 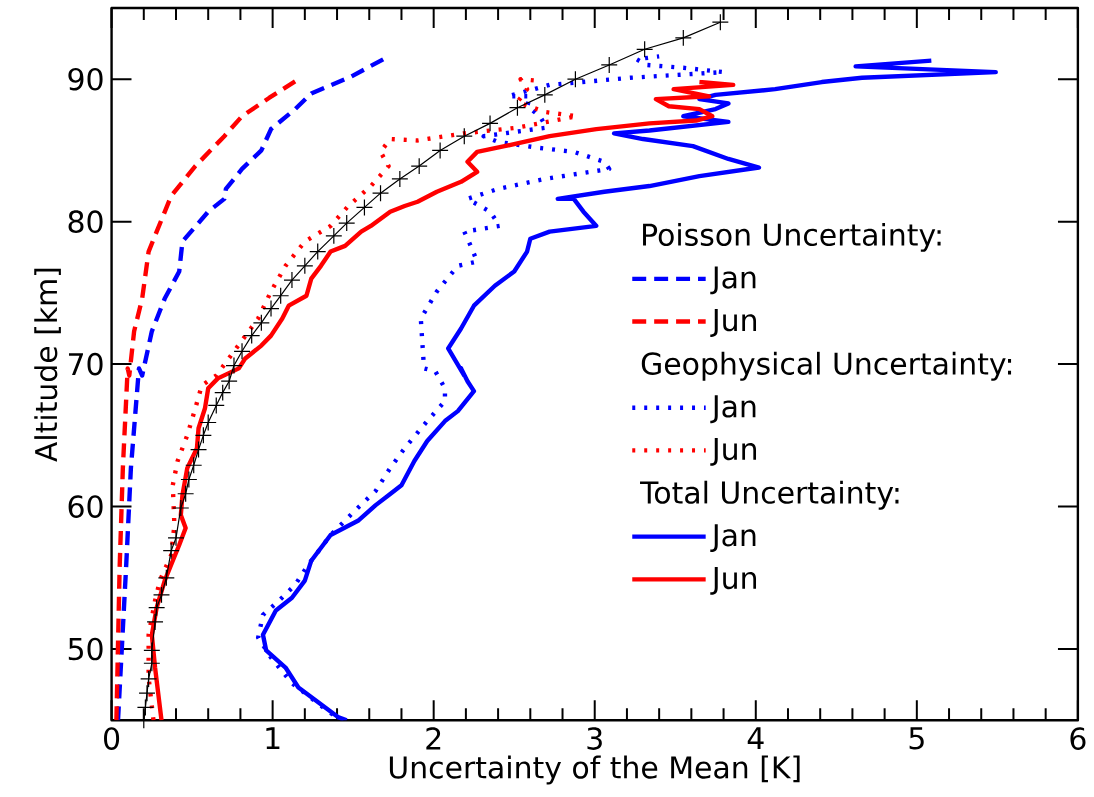 What do you see at coordinates (273, 738) in the screenshot?
I see `x-tick-label: 1` at bounding box center [273, 738].